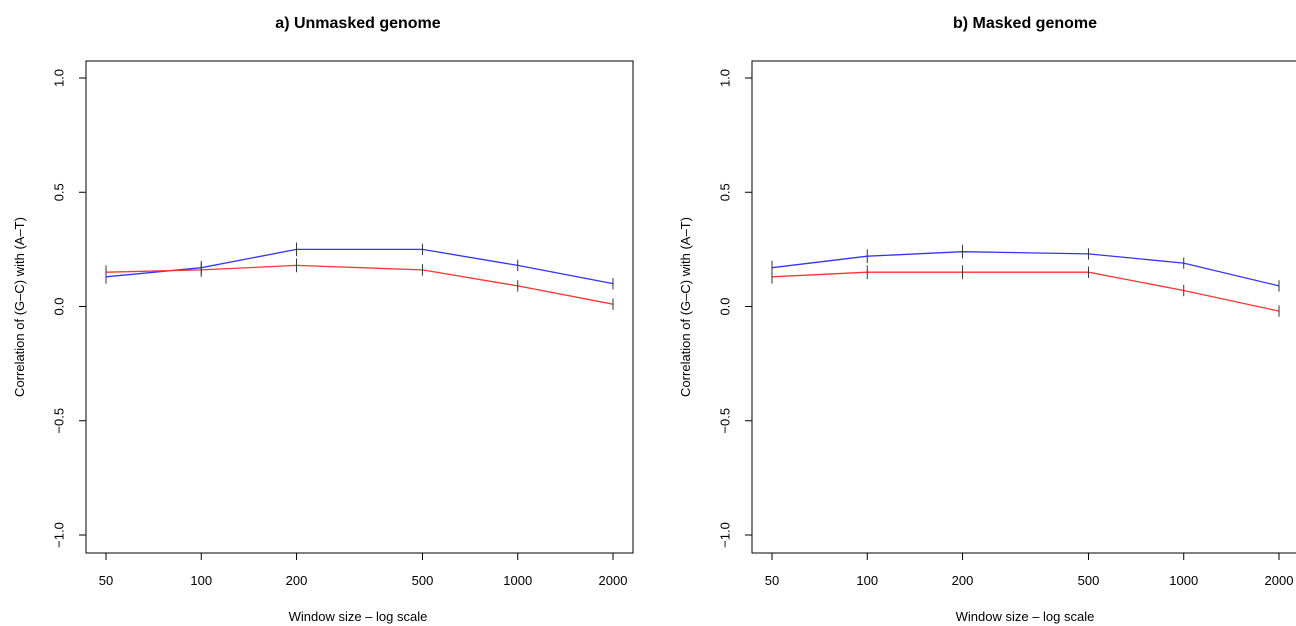 The image size is (1296, 626). What do you see at coordinates (69, 308) in the screenshot?
I see `y-axis-a: −1.0 −0.5 0.0 0.5 1.0` at bounding box center [69, 308].